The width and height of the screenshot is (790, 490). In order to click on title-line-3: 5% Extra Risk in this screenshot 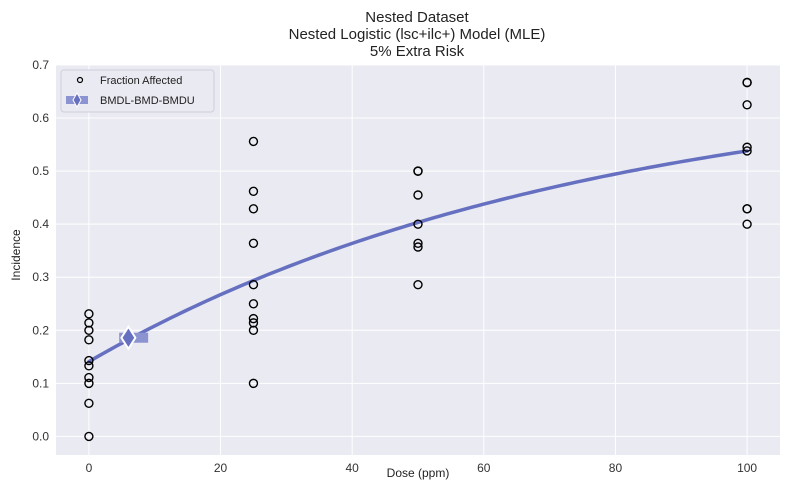, I will do `click(417, 51)`.